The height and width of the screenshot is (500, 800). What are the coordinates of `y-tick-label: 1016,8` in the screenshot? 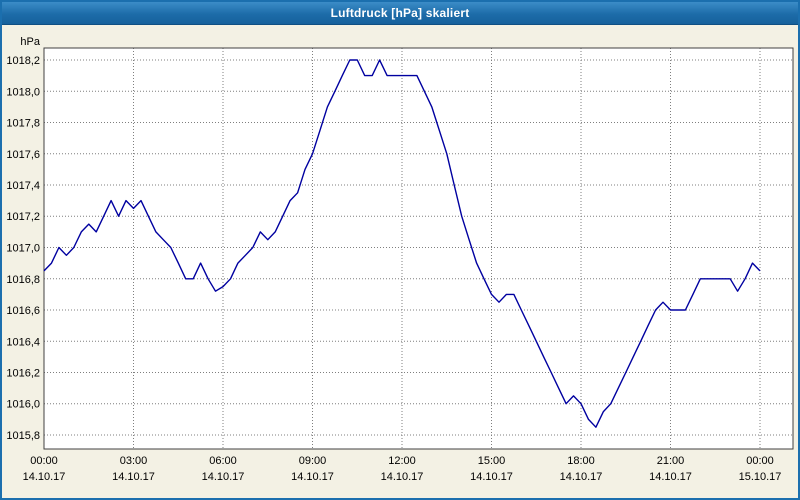 It's located at (23, 280).